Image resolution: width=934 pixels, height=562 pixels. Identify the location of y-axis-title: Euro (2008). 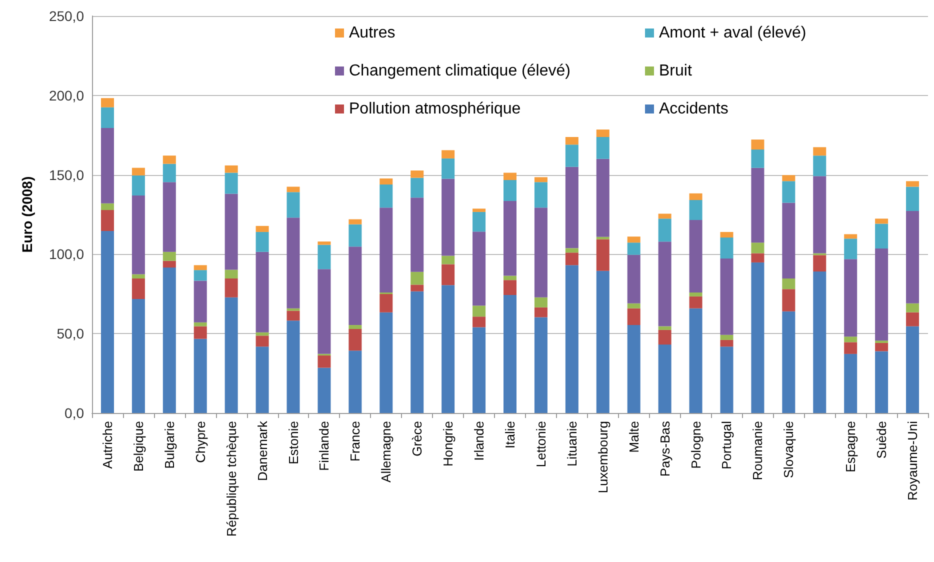
(27, 214).